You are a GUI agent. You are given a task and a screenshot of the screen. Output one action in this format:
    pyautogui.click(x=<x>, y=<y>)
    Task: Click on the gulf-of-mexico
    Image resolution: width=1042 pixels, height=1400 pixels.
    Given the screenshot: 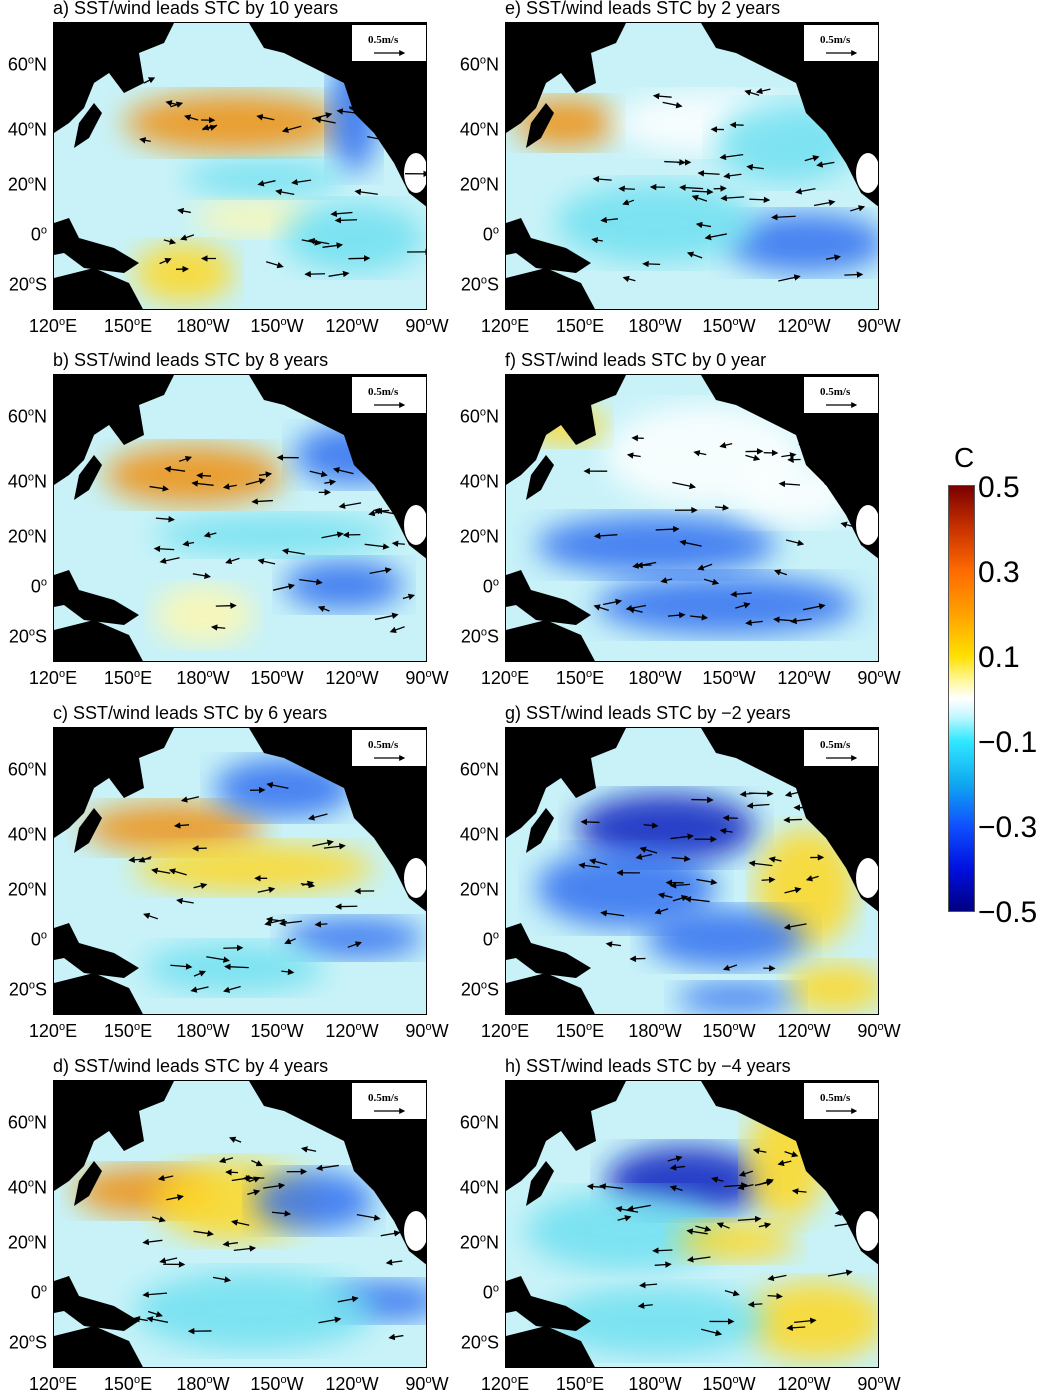 What is the action you would take?
    pyautogui.click(x=867, y=1231)
    